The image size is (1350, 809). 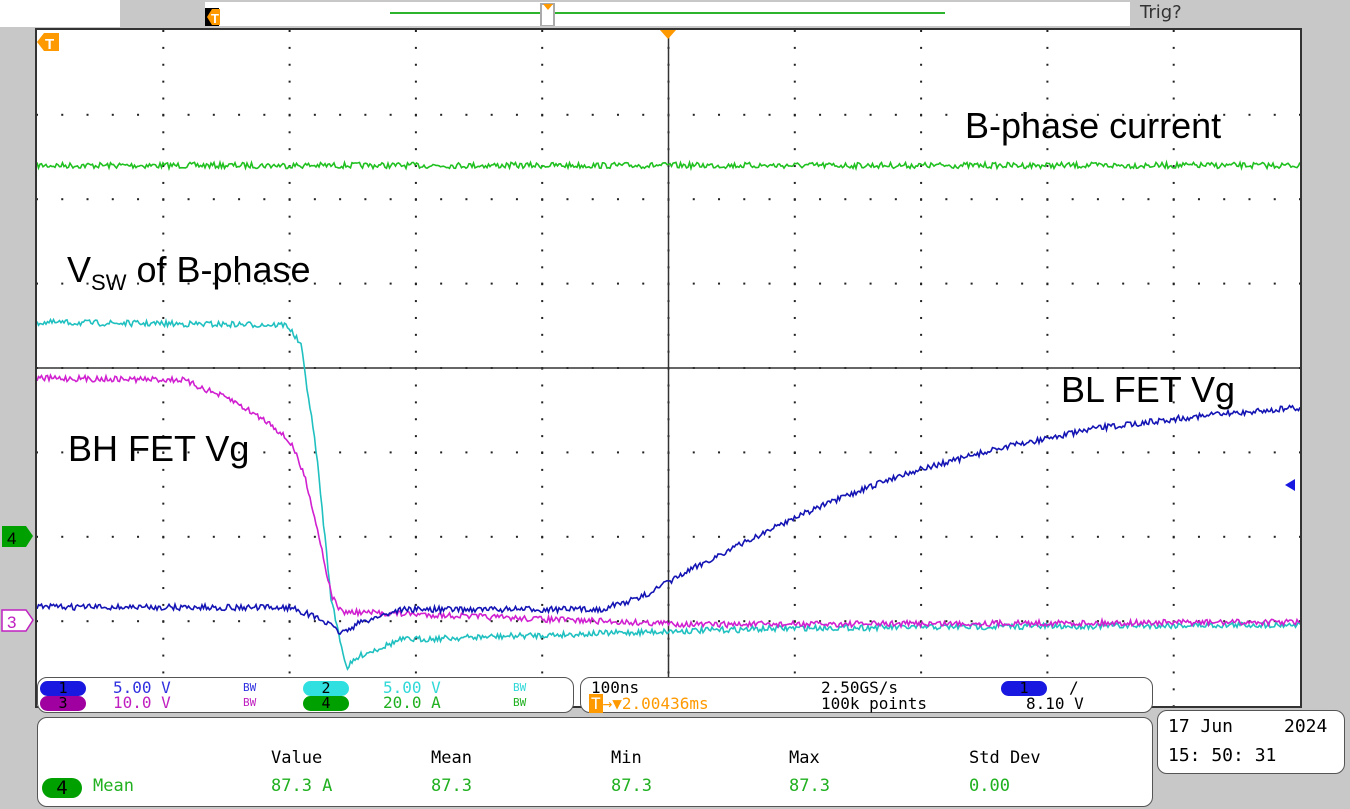 I want to click on meas-name: Mean, so click(x=113, y=786).